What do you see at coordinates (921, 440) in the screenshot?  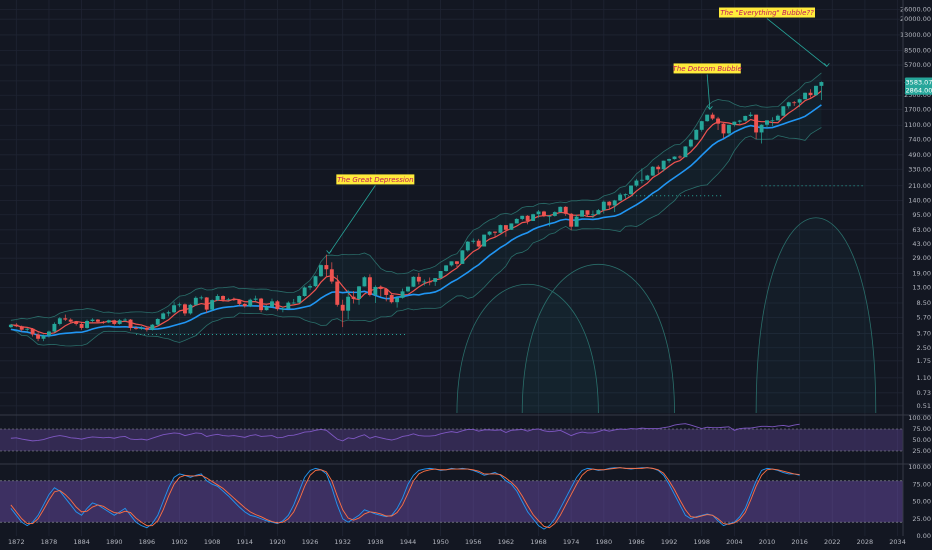 I see `rsi-tick-label: 50.00` at bounding box center [921, 440].